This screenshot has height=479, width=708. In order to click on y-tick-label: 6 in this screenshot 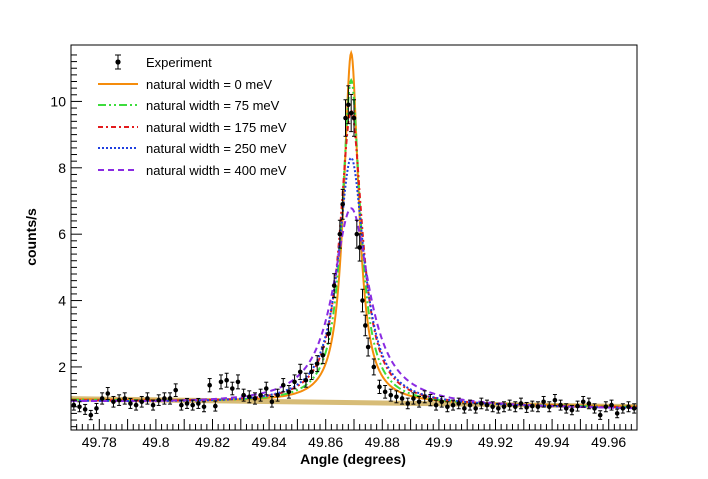, I will do `click(62, 234)`.